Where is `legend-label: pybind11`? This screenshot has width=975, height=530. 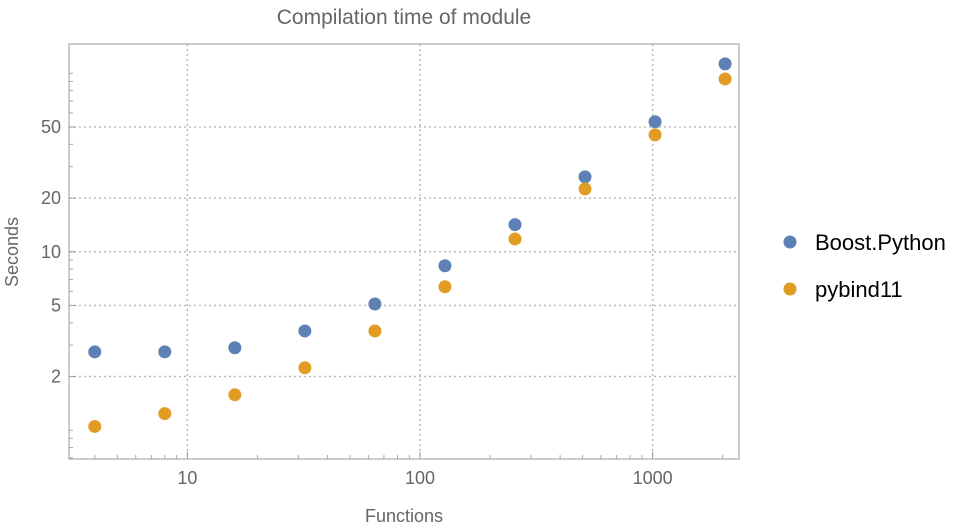
legend-label: pybind11 is located at coordinates (859, 289).